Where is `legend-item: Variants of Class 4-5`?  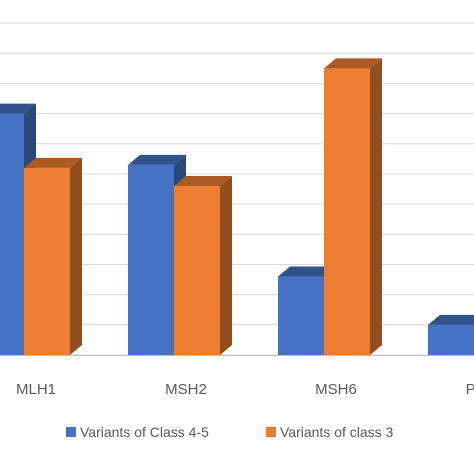 legend-item: Variants of Class 4-5 is located at coordinates (137, 432).